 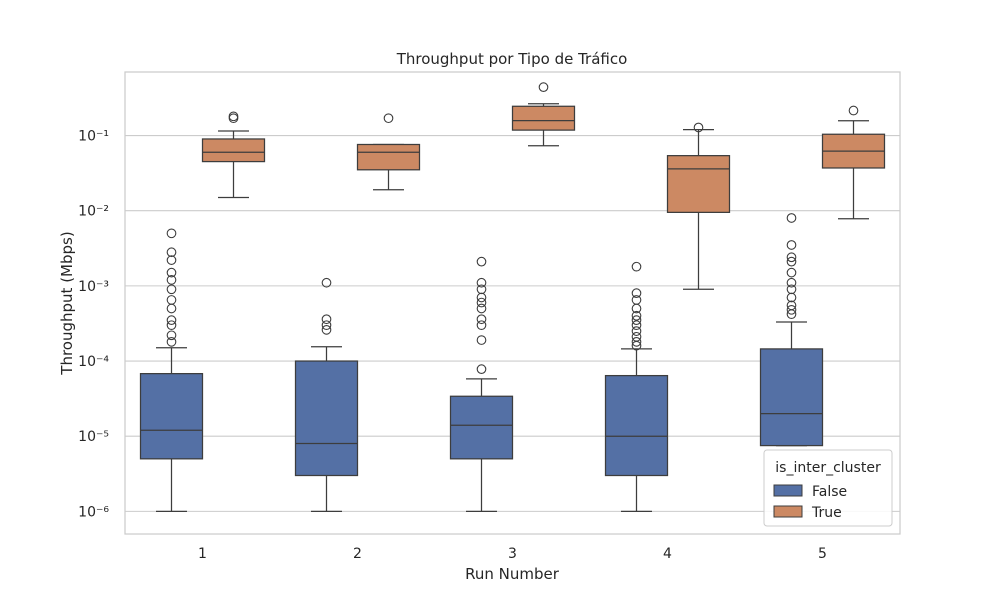 I want to click on x-tick-labels: 1 2 3 4 5, so click(x=512, y=554).